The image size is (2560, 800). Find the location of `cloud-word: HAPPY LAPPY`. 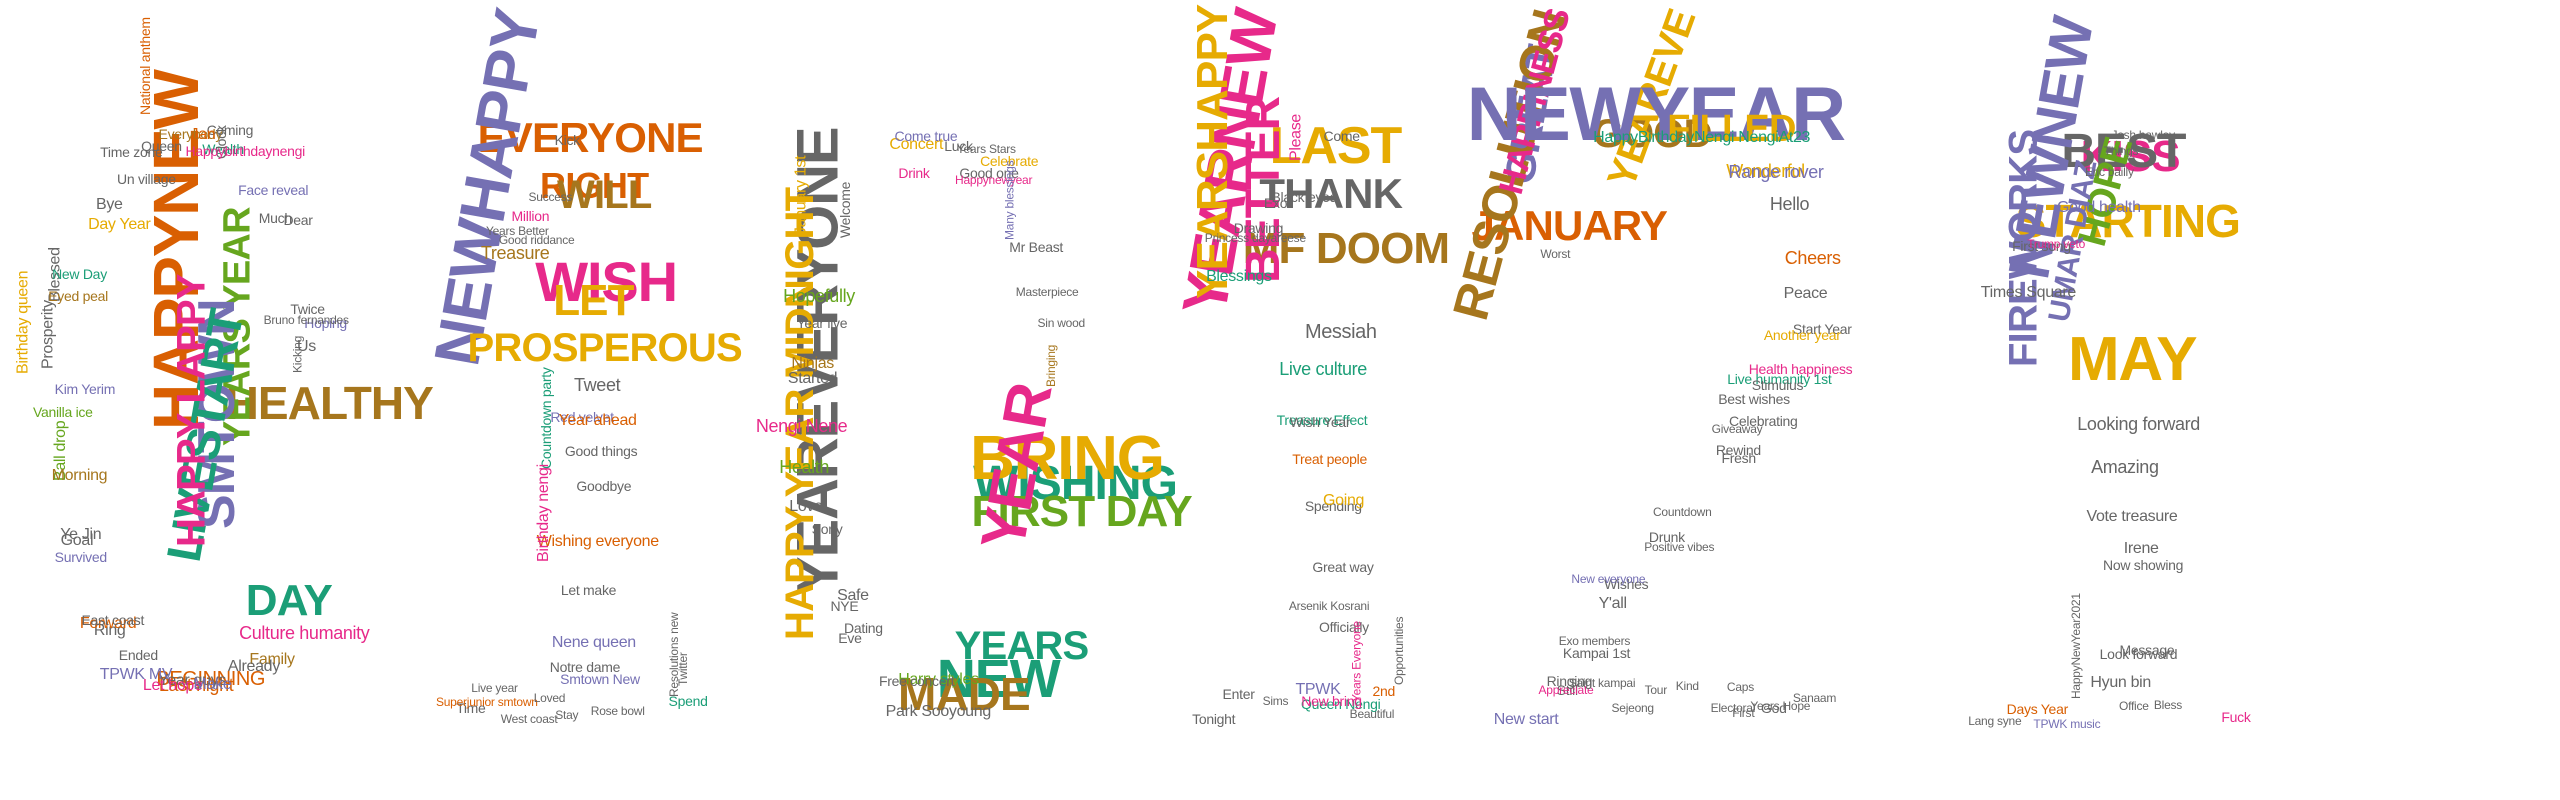

cloud-word: HAPPY LAPPY is located at coordinates (191, 411).